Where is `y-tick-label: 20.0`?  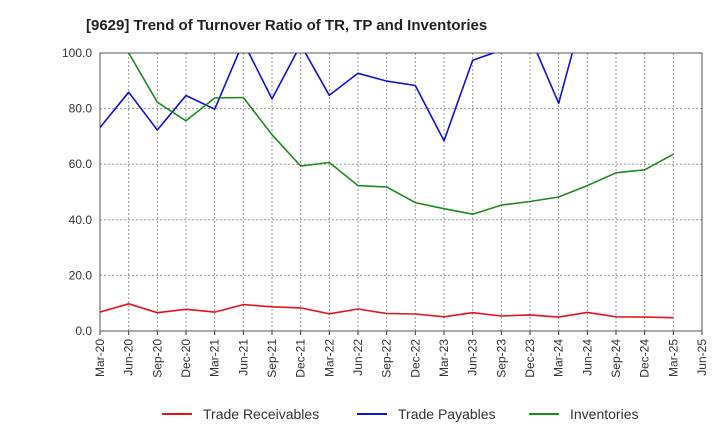
y-tick-label: 20.0 is located at coordinates (81, 275).